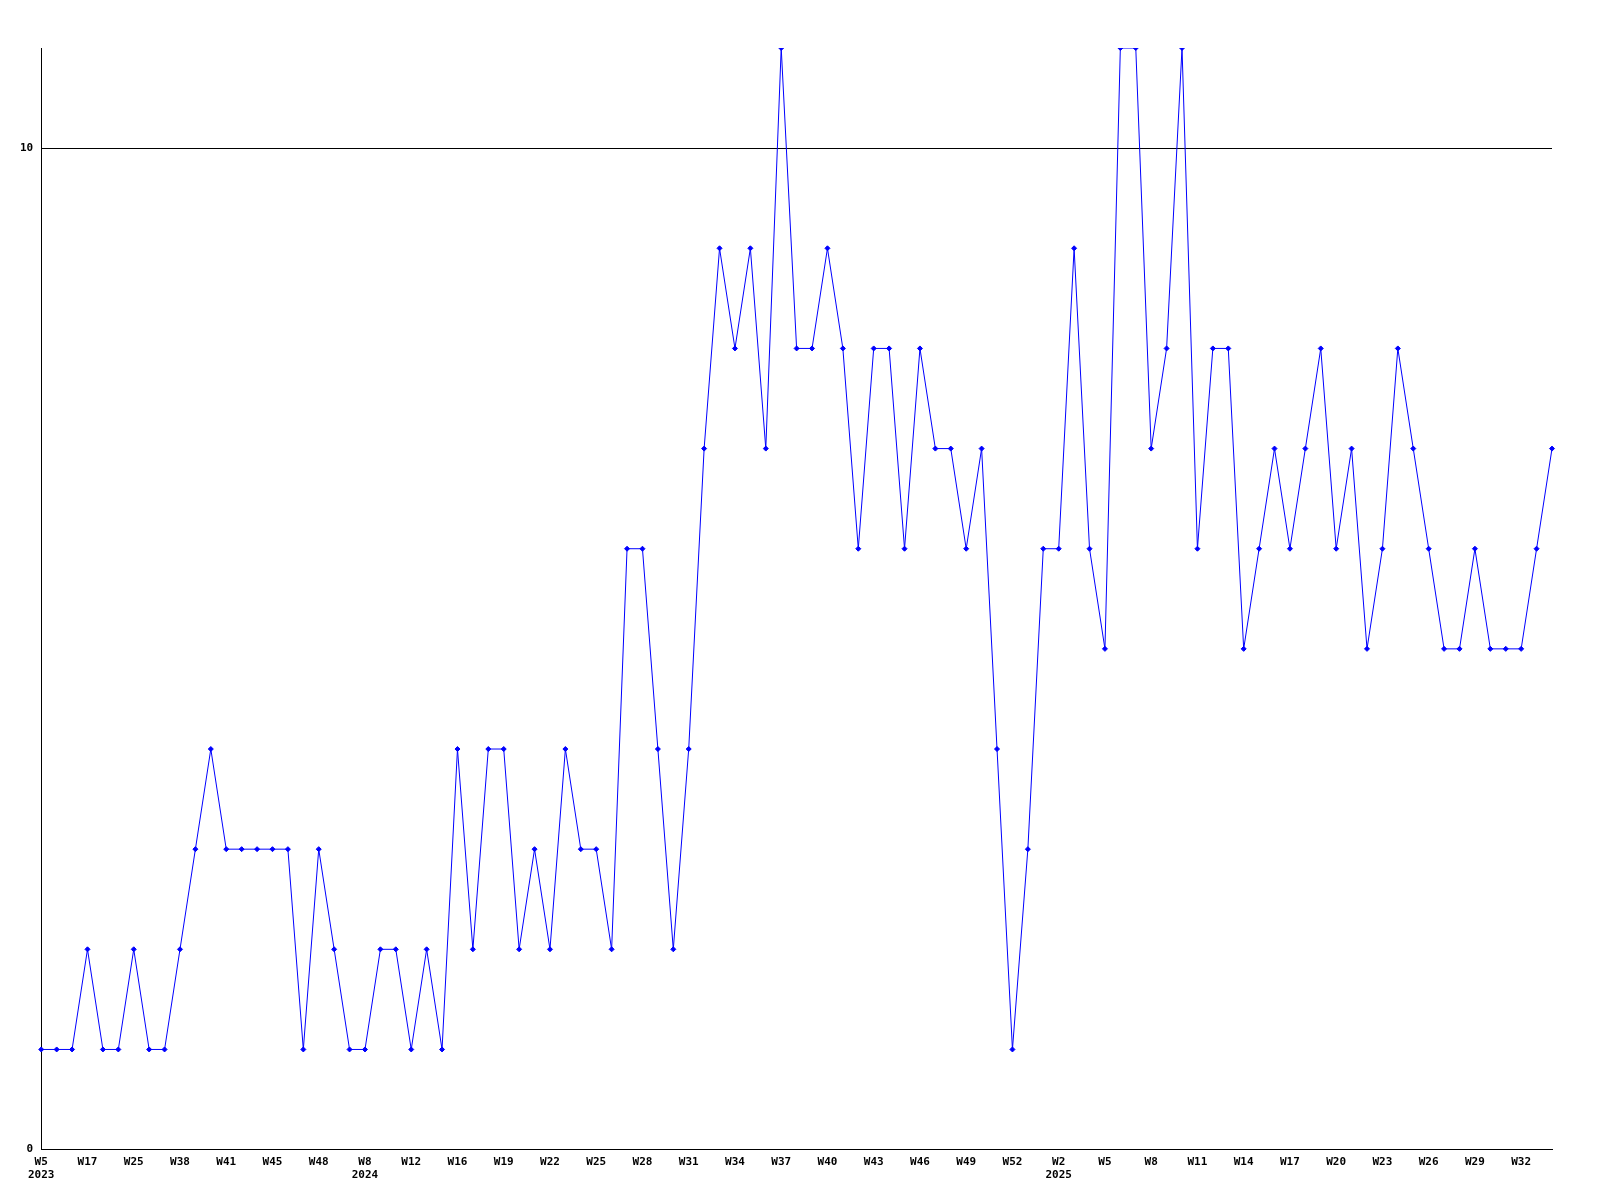 The width and height of the screenshot is (1600, 1200). What do you see at coordinates (180, 1162) in the screenshot?
I see `x-tick-label: W38` at bounding box center [180, 1162].